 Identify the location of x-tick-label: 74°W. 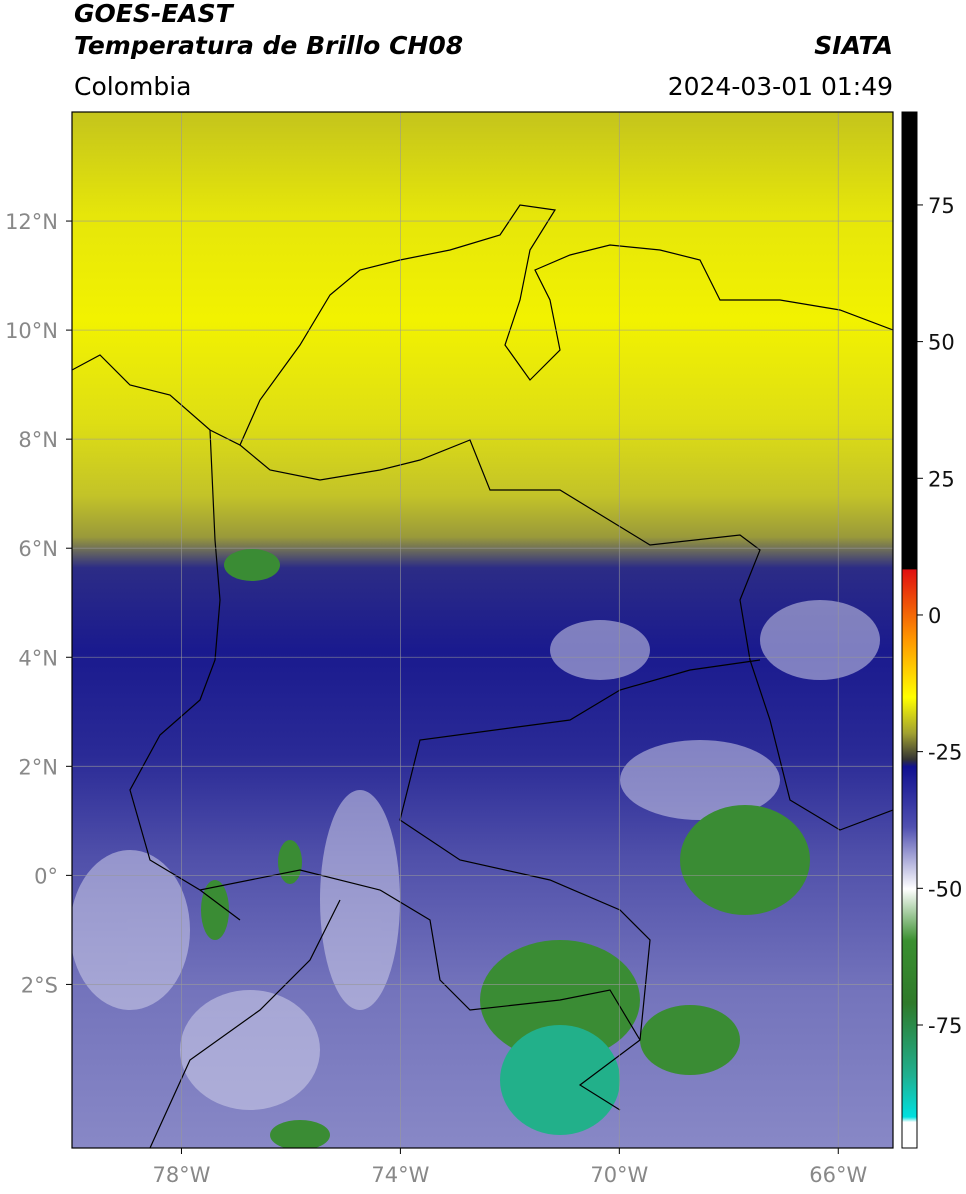
(400, 1175).